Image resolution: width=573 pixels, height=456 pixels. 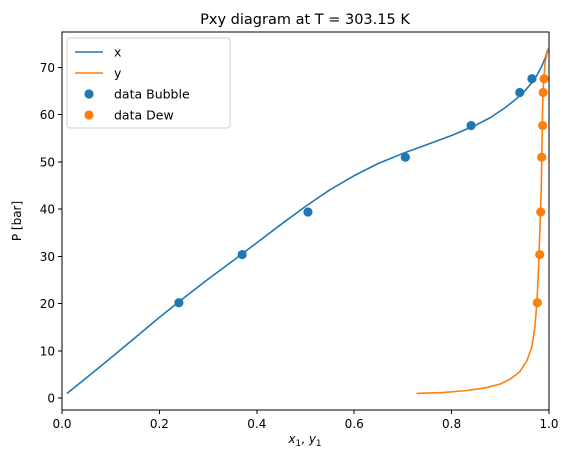 I want to click on y-tick-label-1: 10, so click(x=47, y=351).